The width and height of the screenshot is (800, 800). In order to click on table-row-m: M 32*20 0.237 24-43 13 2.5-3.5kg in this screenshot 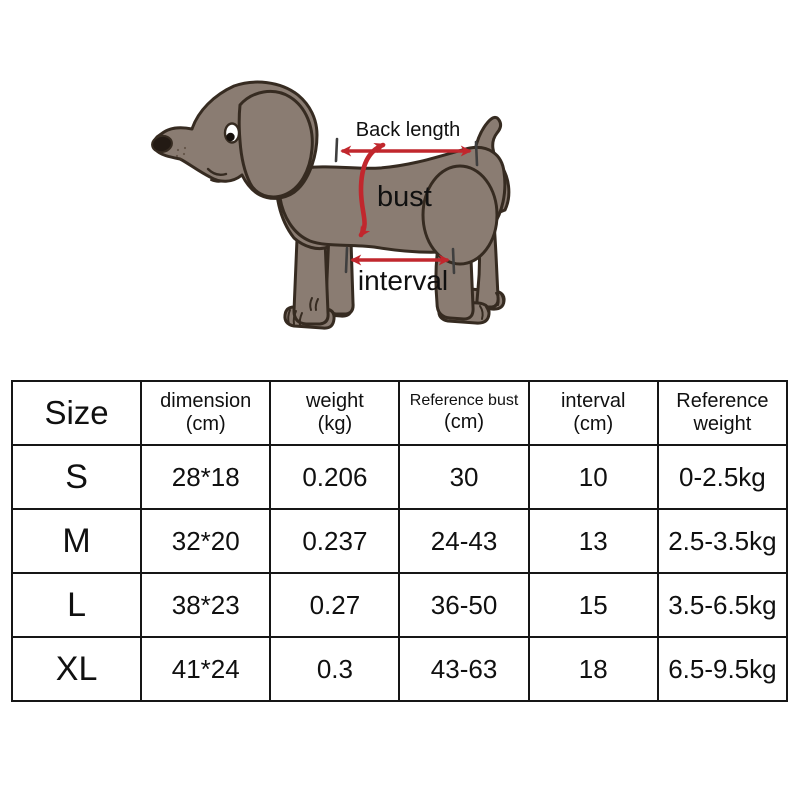, I will do `click(399, 541)`.